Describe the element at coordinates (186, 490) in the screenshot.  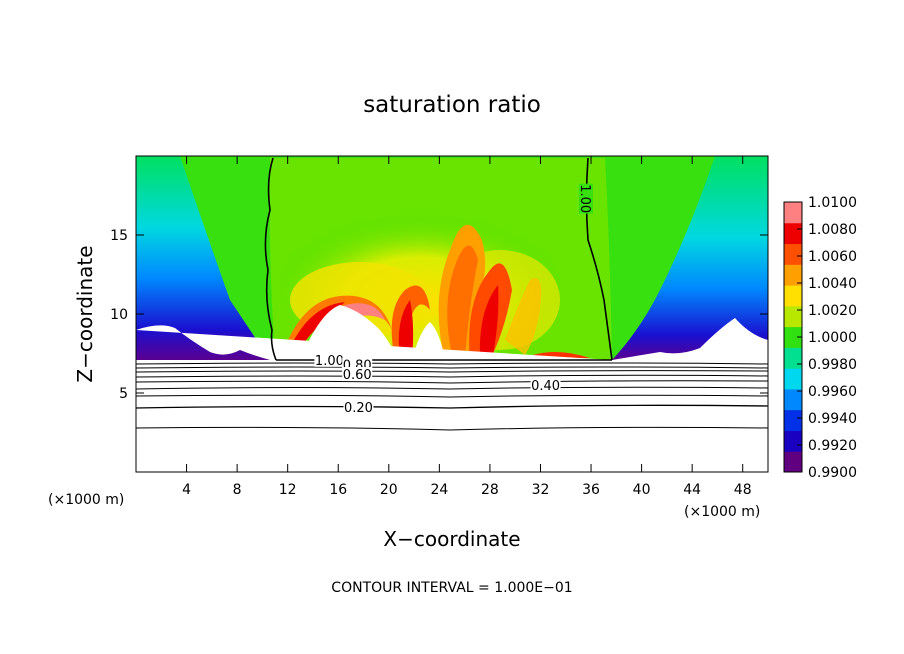
I see `x-tick-label: 4` at that location.